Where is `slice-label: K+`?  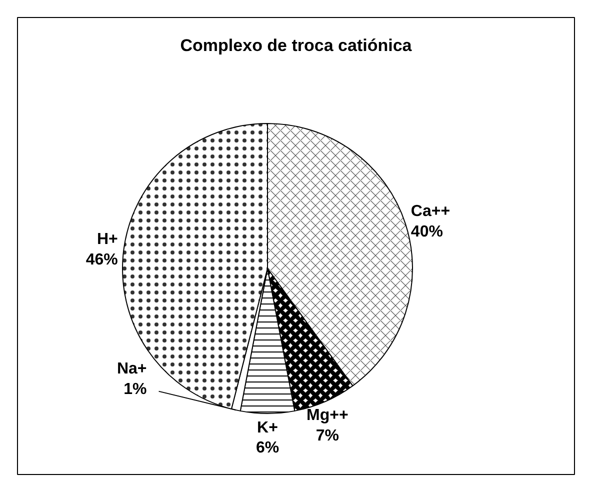 slice-label: K+ is located at coordinates (267, 427).